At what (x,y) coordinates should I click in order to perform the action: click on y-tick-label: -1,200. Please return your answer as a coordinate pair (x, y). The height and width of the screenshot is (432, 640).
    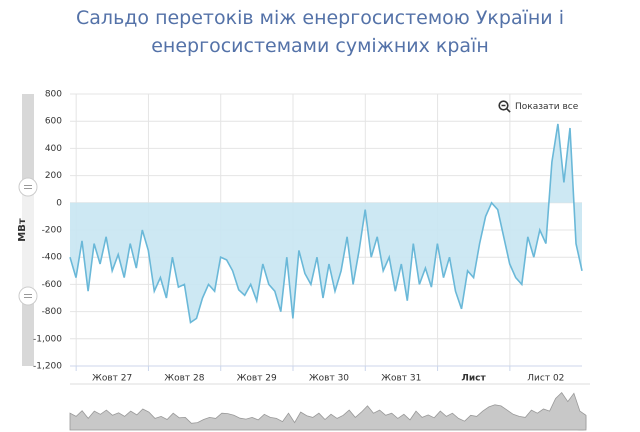
    Looking at the image, I should click on (47, 367).